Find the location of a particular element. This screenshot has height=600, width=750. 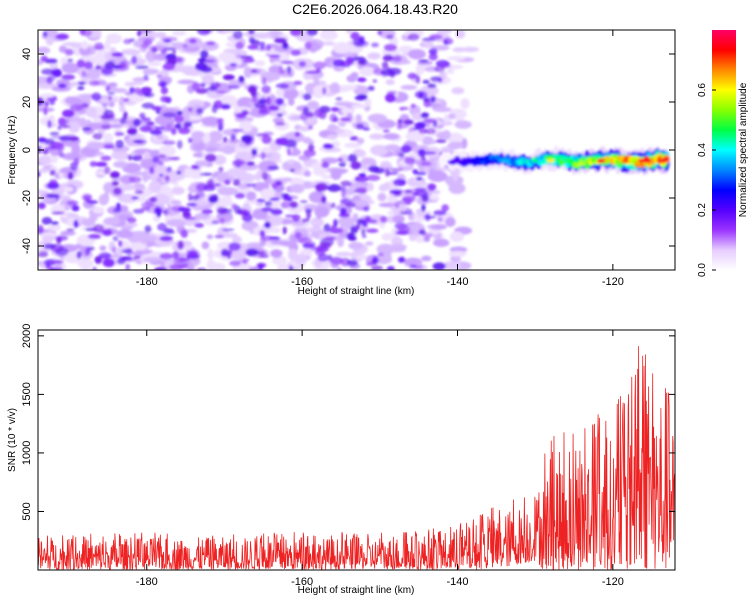

y-tick-label: 1500 is located at coordinates (27, 394).